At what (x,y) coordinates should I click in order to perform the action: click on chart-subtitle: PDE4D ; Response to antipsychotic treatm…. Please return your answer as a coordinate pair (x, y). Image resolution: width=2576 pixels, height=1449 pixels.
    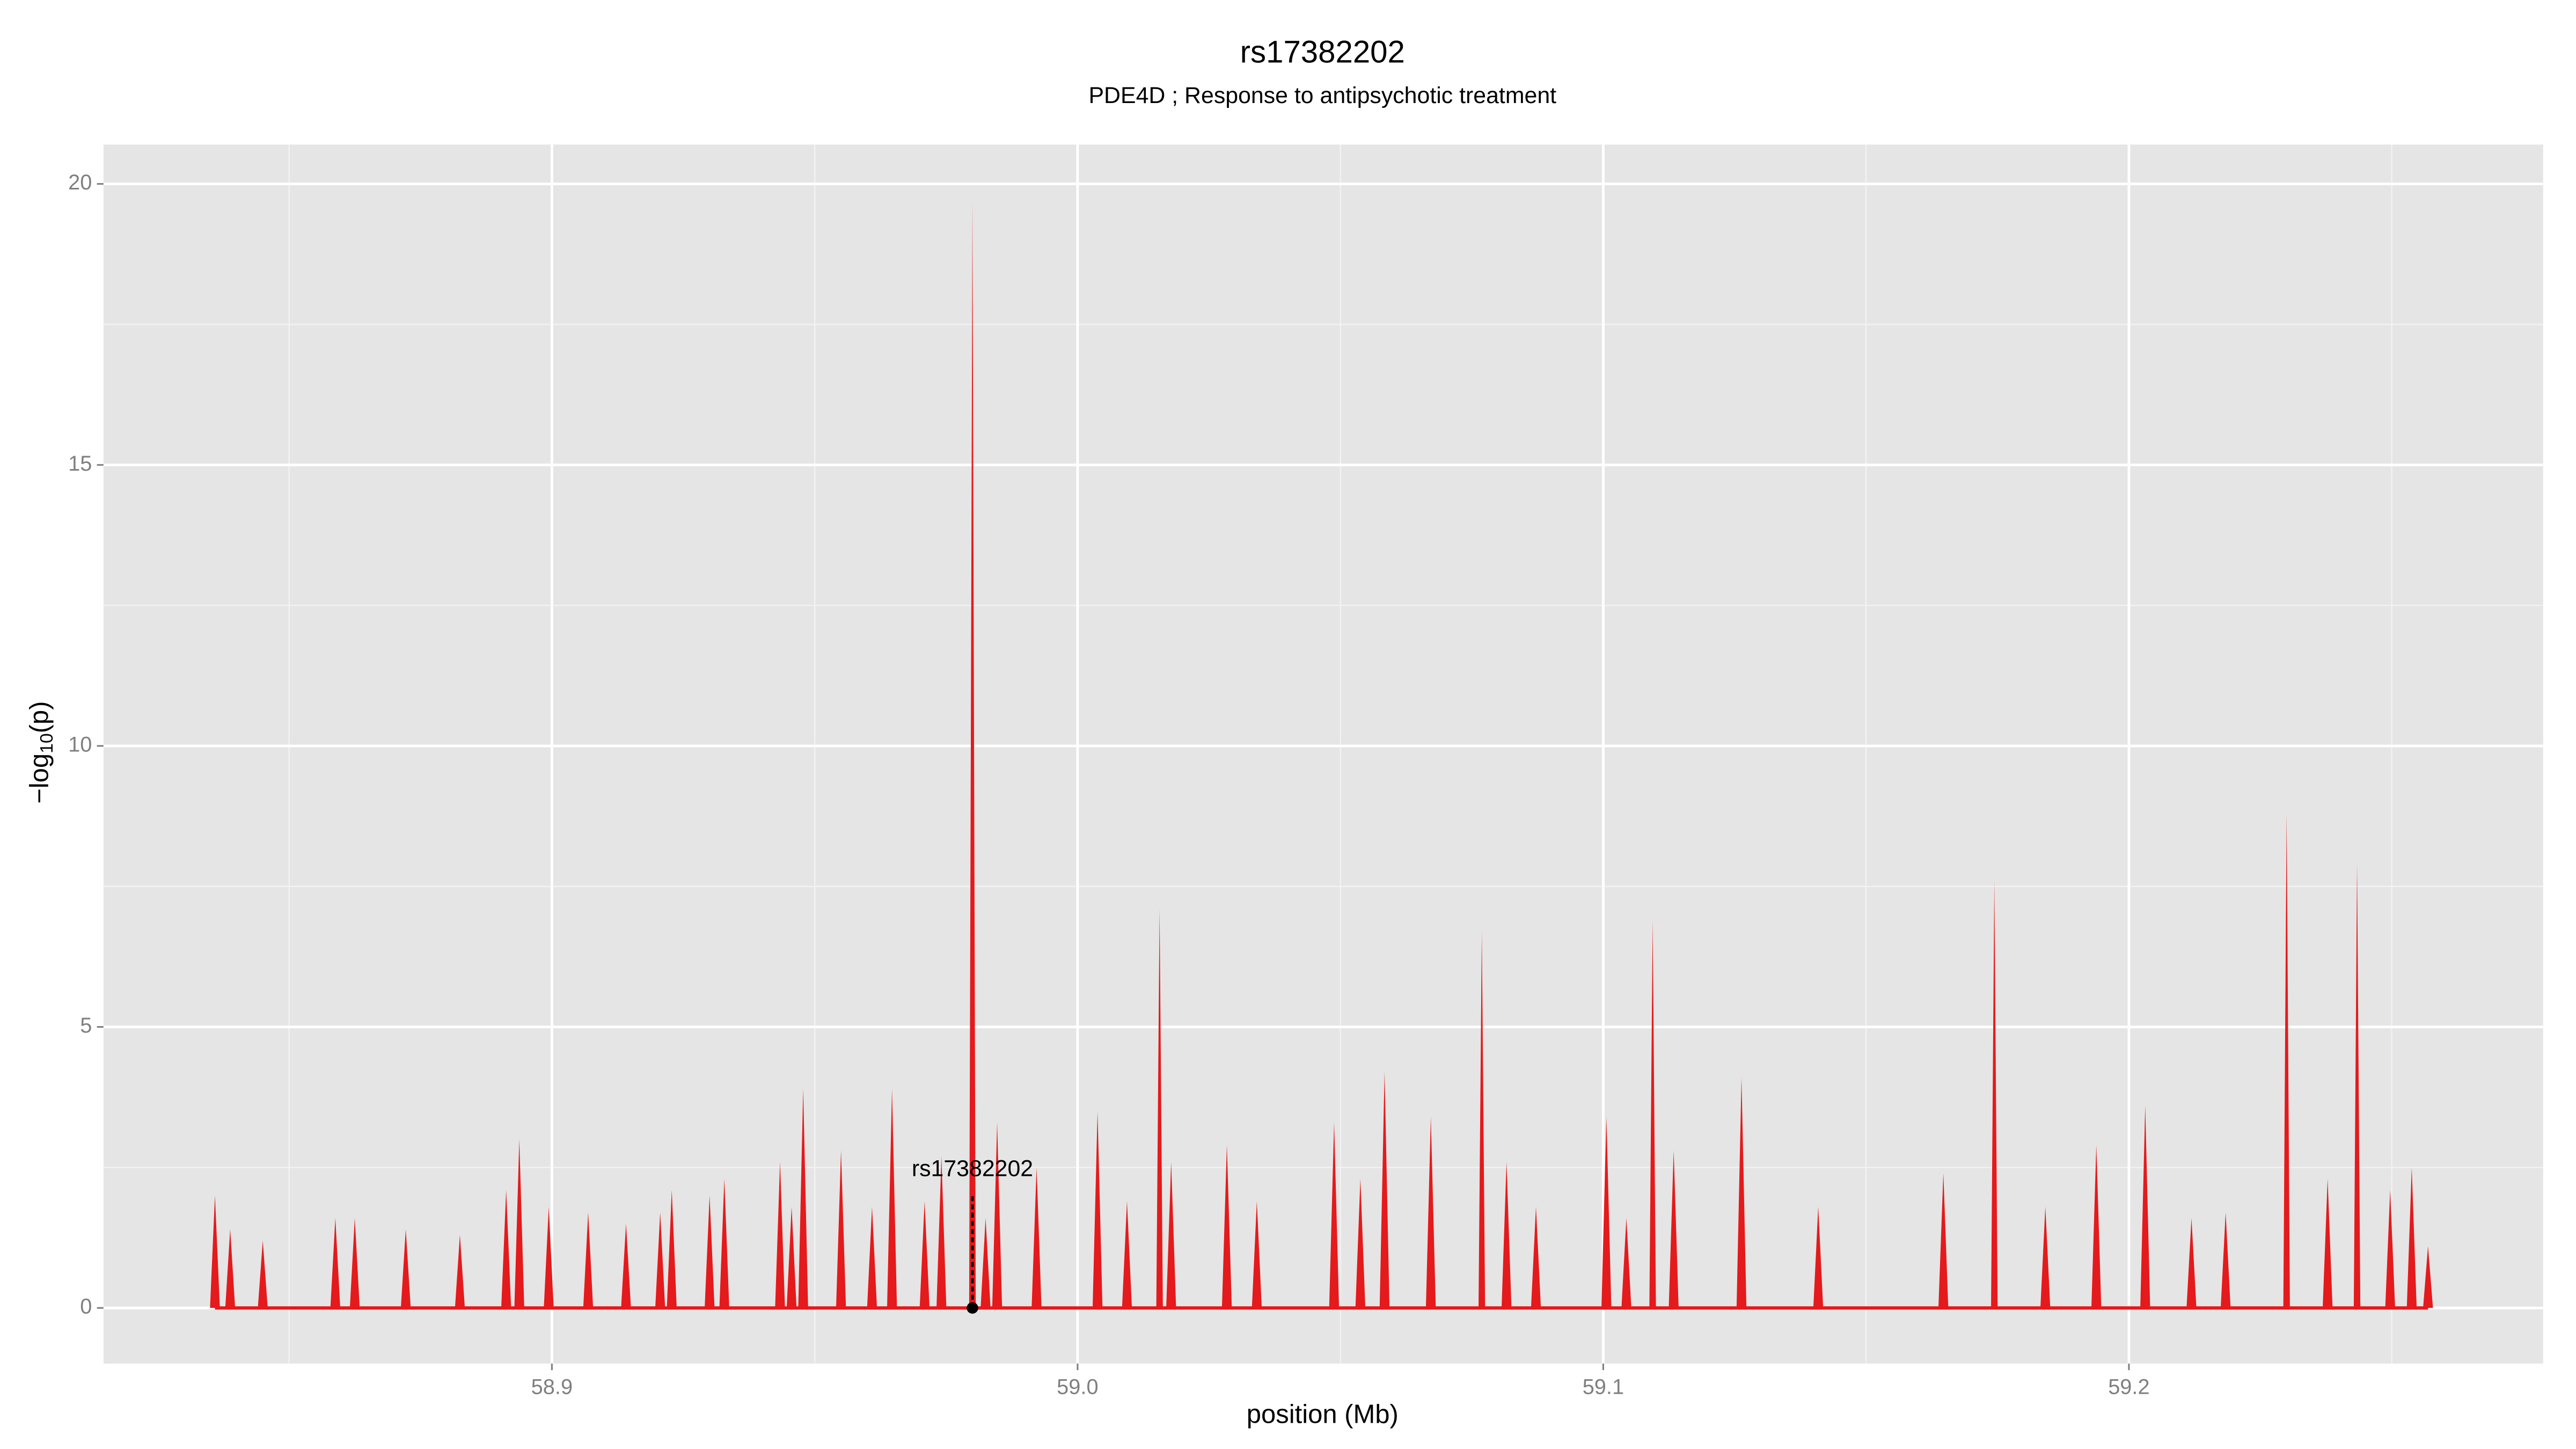
    Looking at the image, I should click on (1322, 95).